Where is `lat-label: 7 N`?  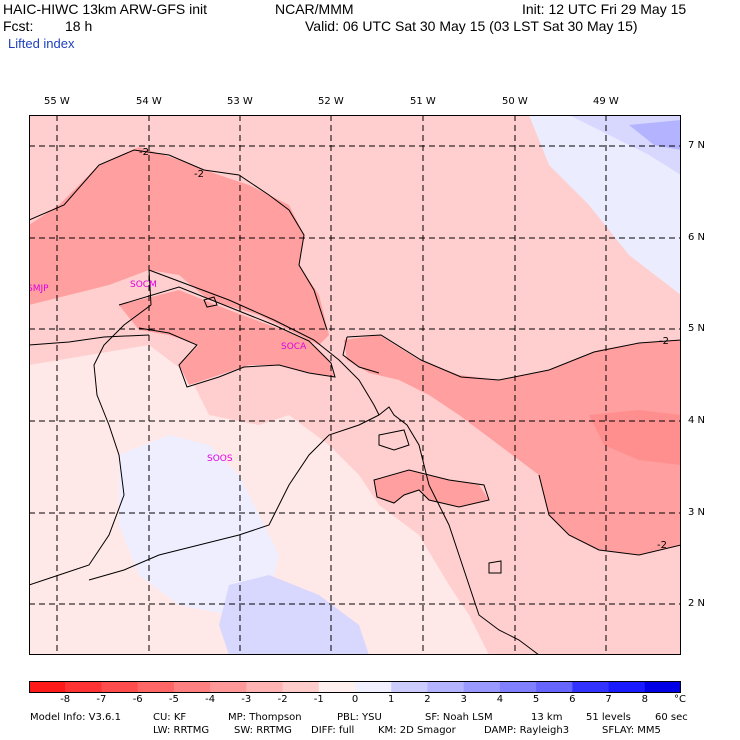 lat-label: 7 N is located at coordinates (697, 145).